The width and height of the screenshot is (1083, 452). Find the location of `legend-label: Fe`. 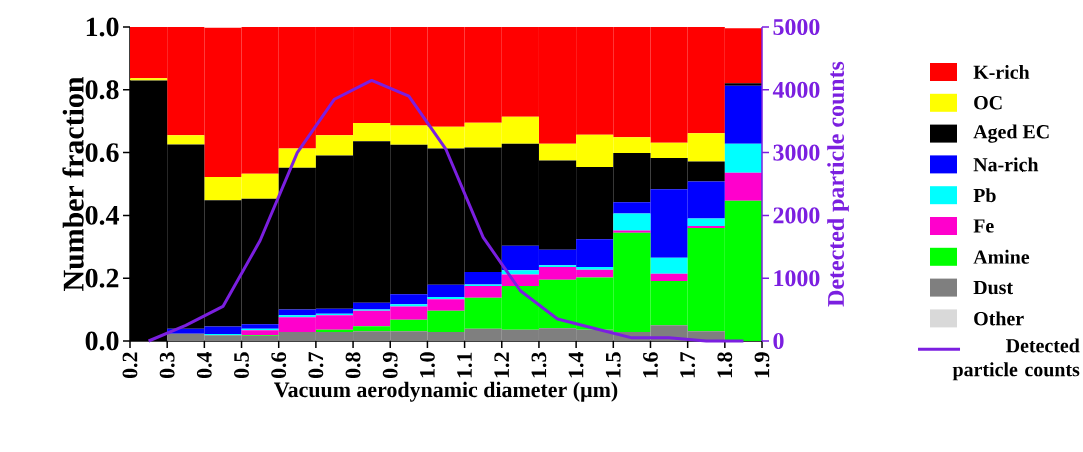

legend-label: Fe is located at coordinates (983, 226).